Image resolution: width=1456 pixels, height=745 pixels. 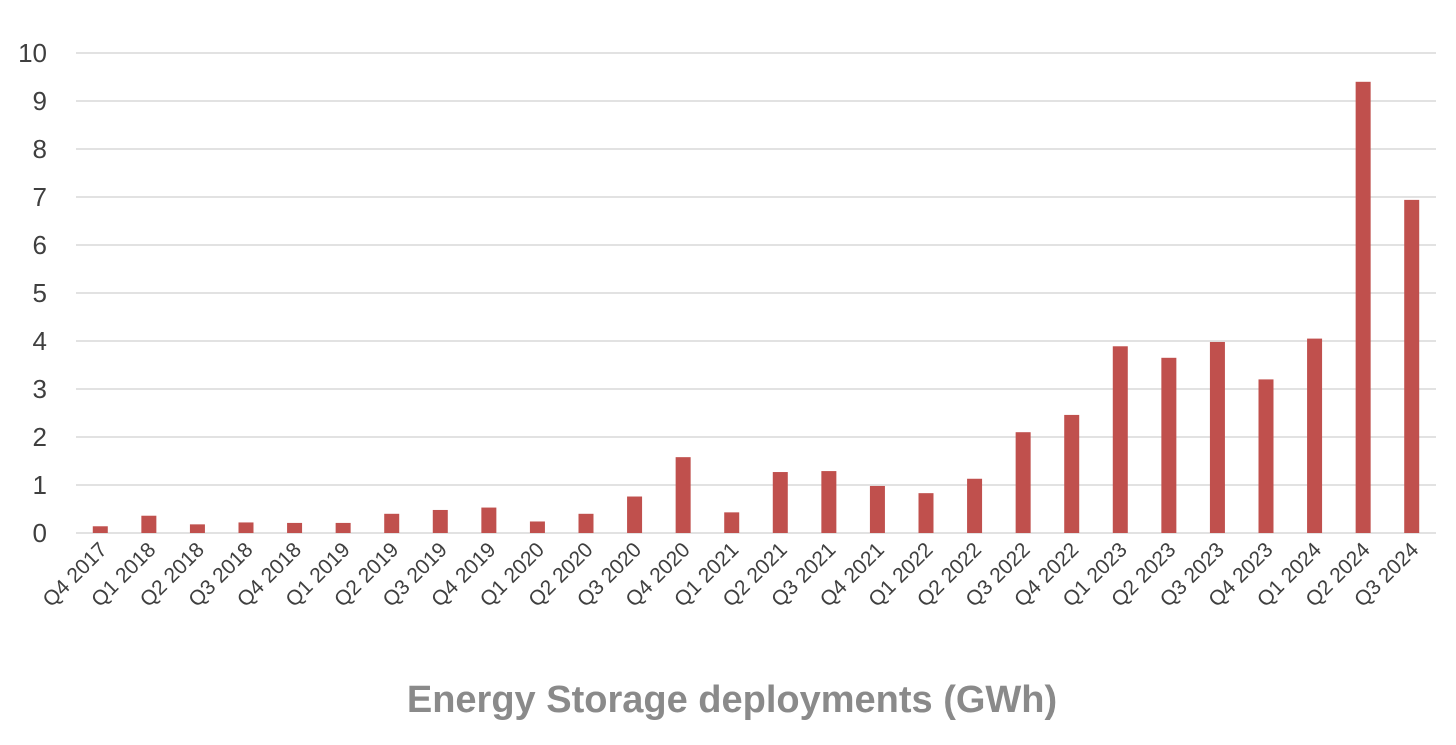 What do you see at coordinates (40, 389) in the screenshot?
I see `y-tick-label: 3` at bounding box center [40, 389].